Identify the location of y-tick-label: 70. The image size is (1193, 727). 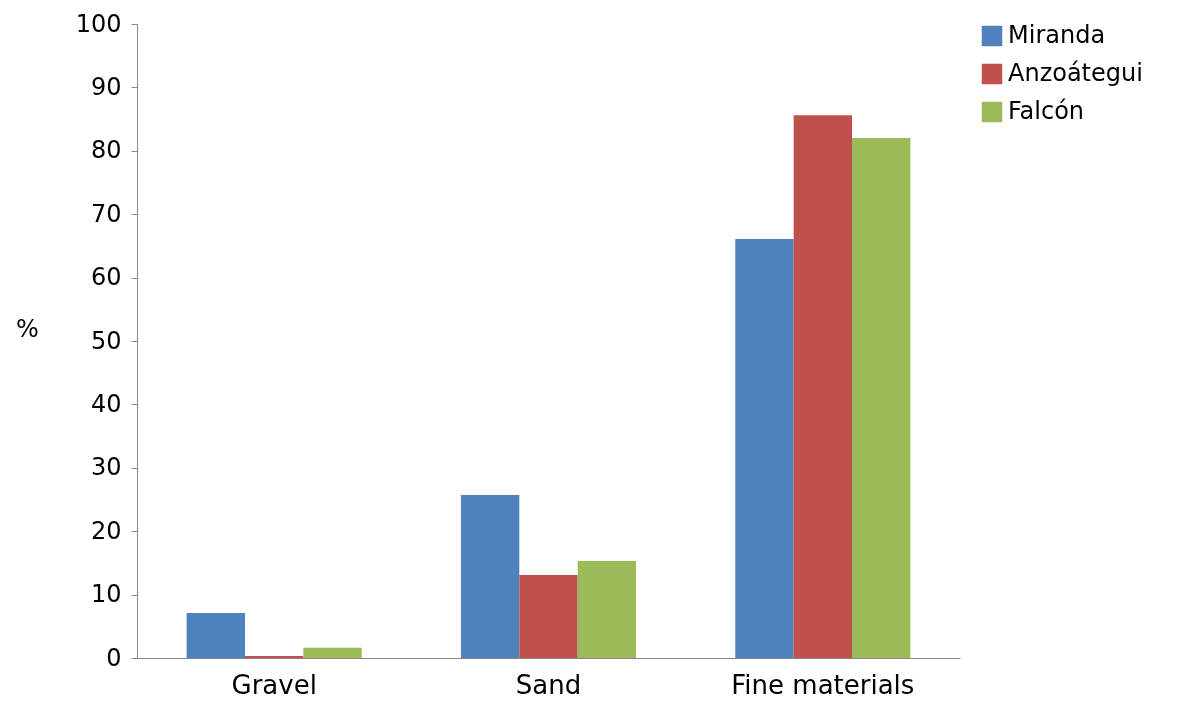
(106, 213).